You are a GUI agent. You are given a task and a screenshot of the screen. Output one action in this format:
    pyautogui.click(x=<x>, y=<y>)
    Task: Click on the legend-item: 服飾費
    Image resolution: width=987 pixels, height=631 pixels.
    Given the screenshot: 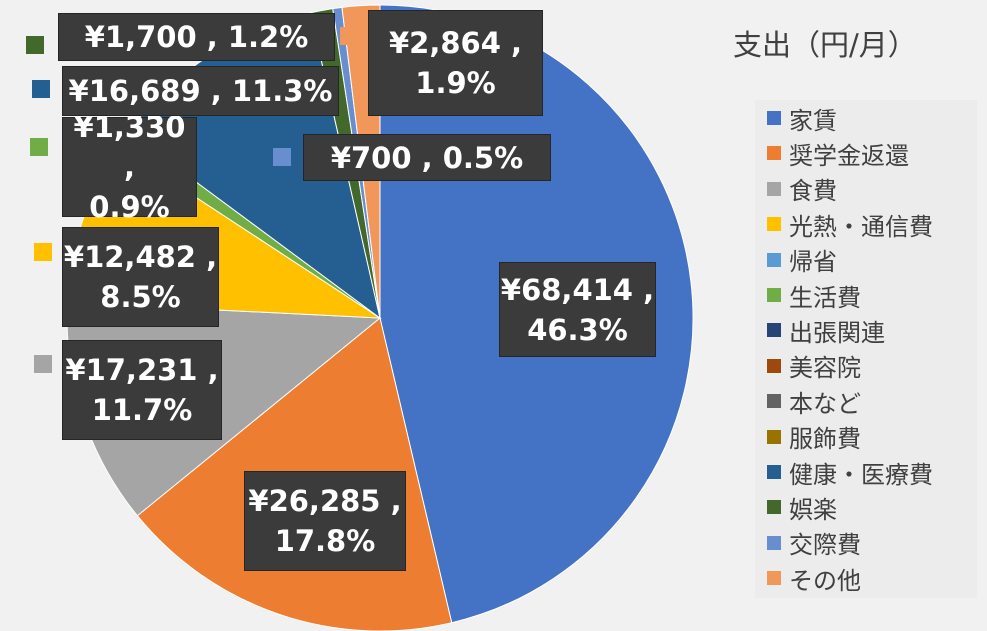 What is the action you would take?
    pyautogui.click(x=814, y=438)
    